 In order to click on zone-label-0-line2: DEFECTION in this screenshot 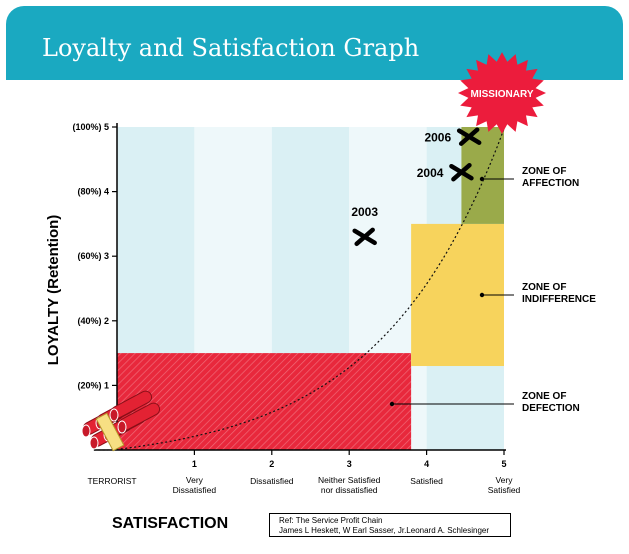, I will do `click(551, 408)`.